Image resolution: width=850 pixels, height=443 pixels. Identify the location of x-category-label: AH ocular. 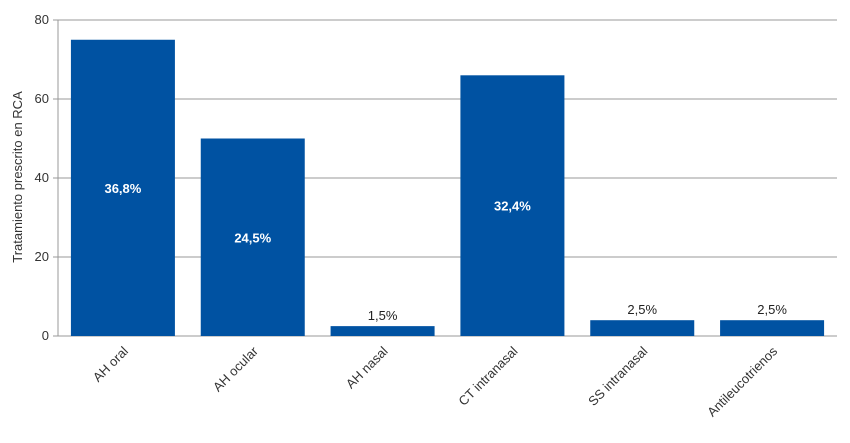
(235, 368).